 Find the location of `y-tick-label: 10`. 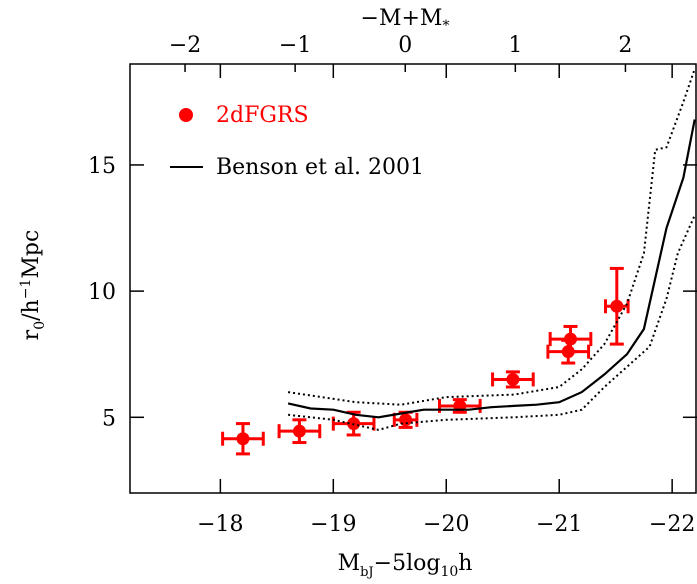

y-tick-label: 10 is located at coordinates (102, 292).